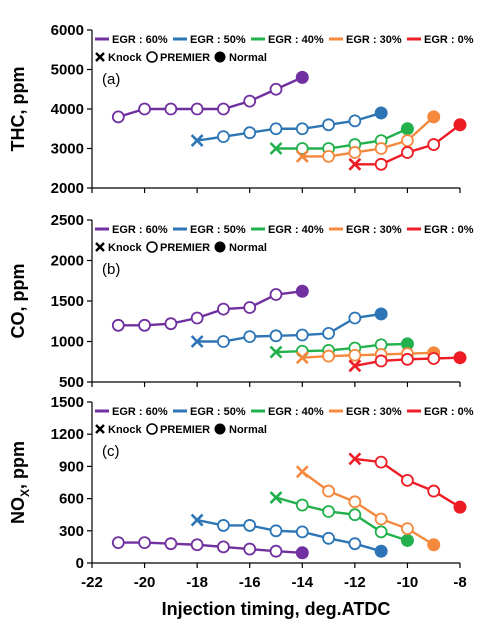  I want to click on y-axis-label: CO, ppm, so click(18, 301).